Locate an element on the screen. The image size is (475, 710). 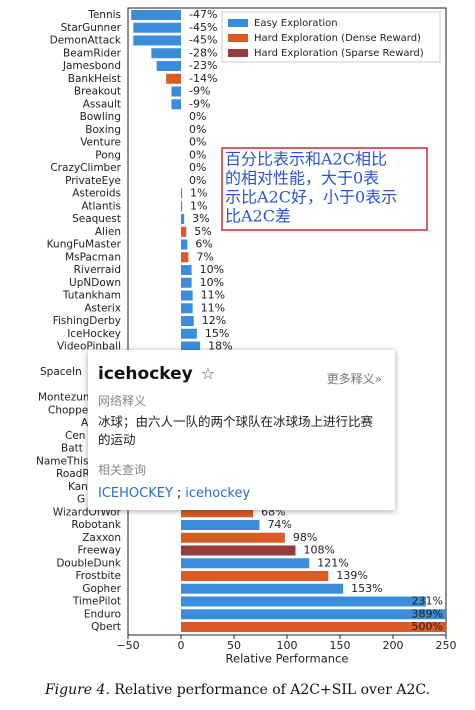
y-tick-label: NameThis is located at coordinates (62, 461).